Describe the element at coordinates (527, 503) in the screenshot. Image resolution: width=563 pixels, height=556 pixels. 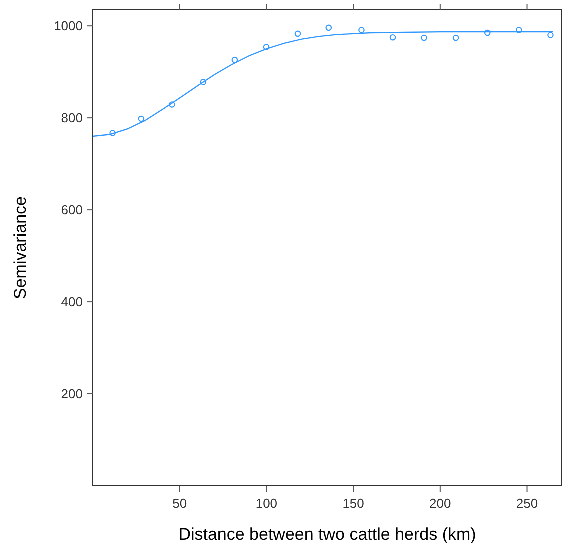
I see `x-tick-label: 250` at that location.